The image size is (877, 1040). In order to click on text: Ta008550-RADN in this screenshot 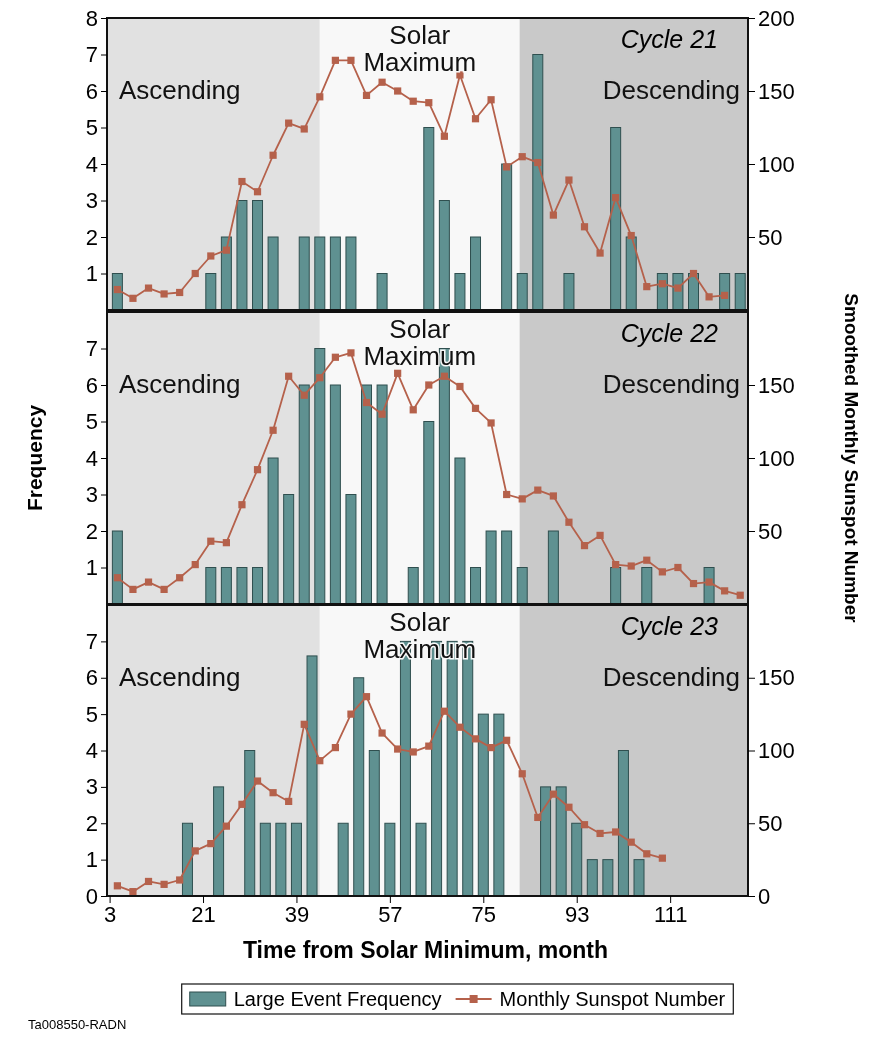, I will do `click(77, 1024)`.